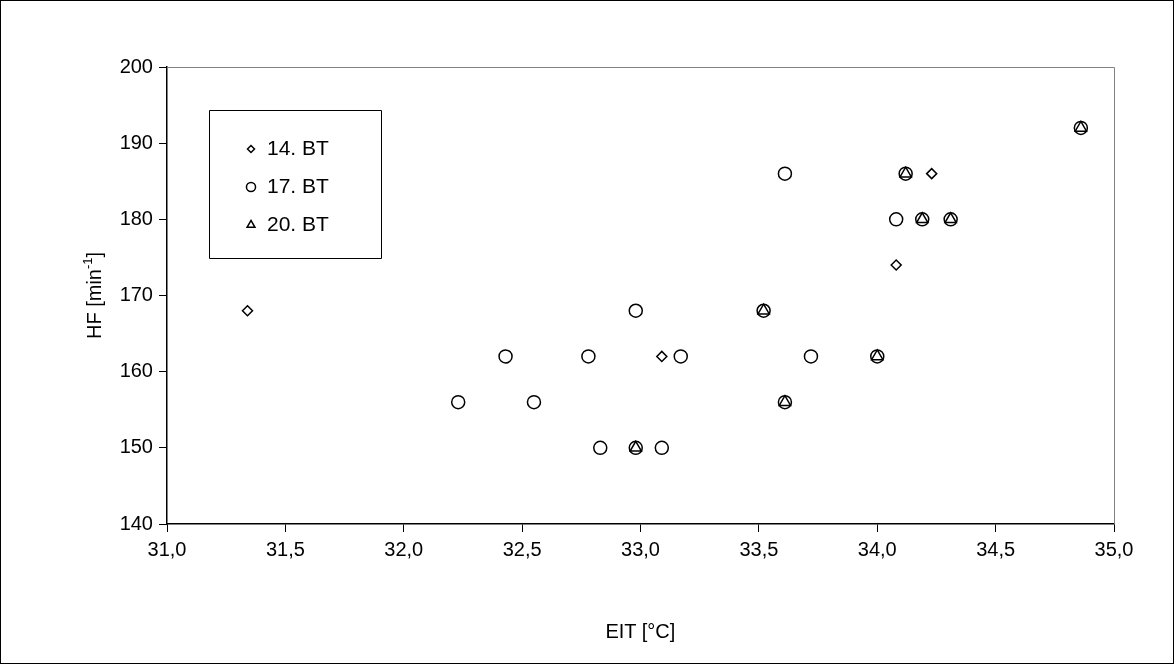 The width and height of the screenshot is (1174, 664). I want to click on x-axis-title: EIT [°C], so click(640, 630).